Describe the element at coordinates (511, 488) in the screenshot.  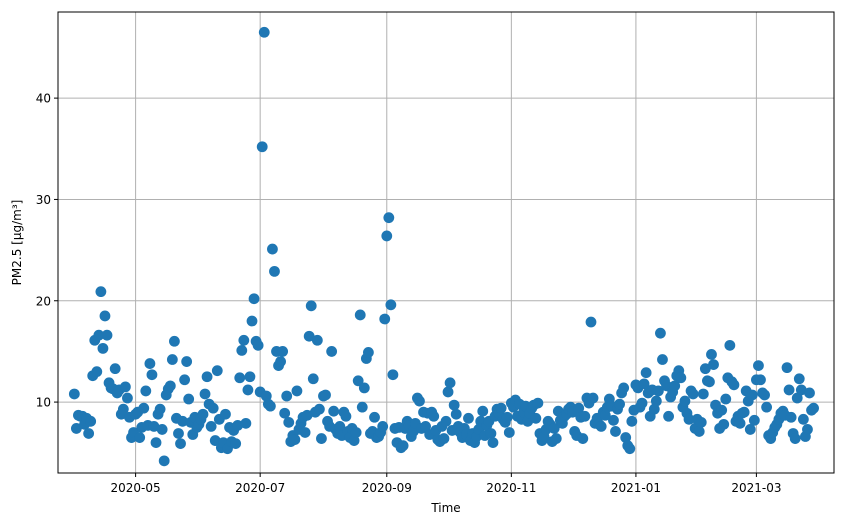
I see `x-tick-label: 2020-11` at that location.